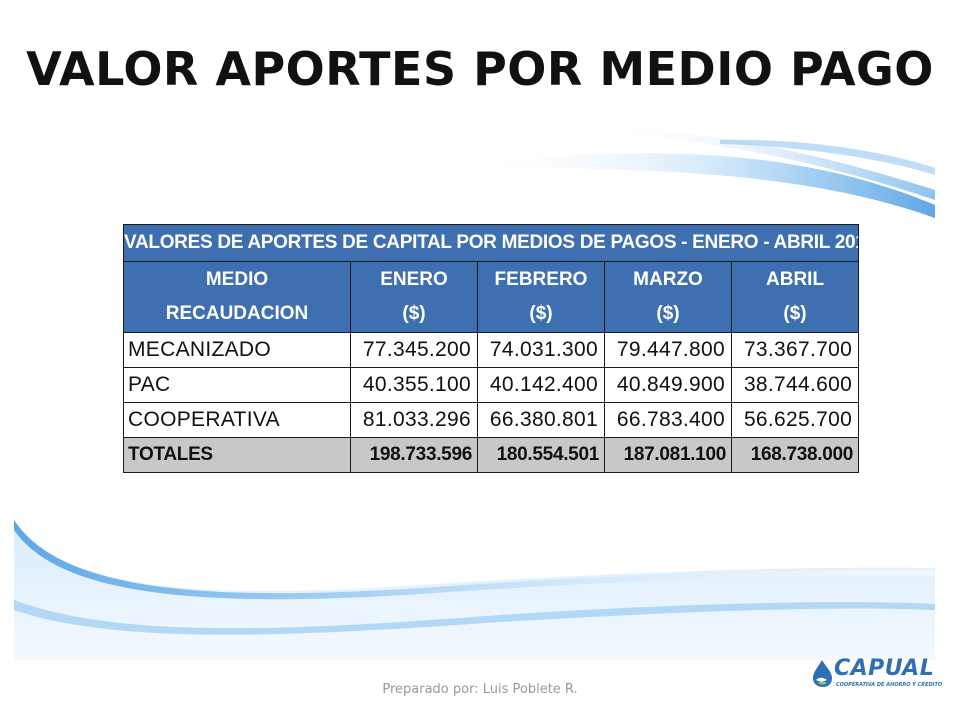 The width and height of the screenshot is (960, 720). I want to click on total-cell: 180.554.501, so click(541, 455).